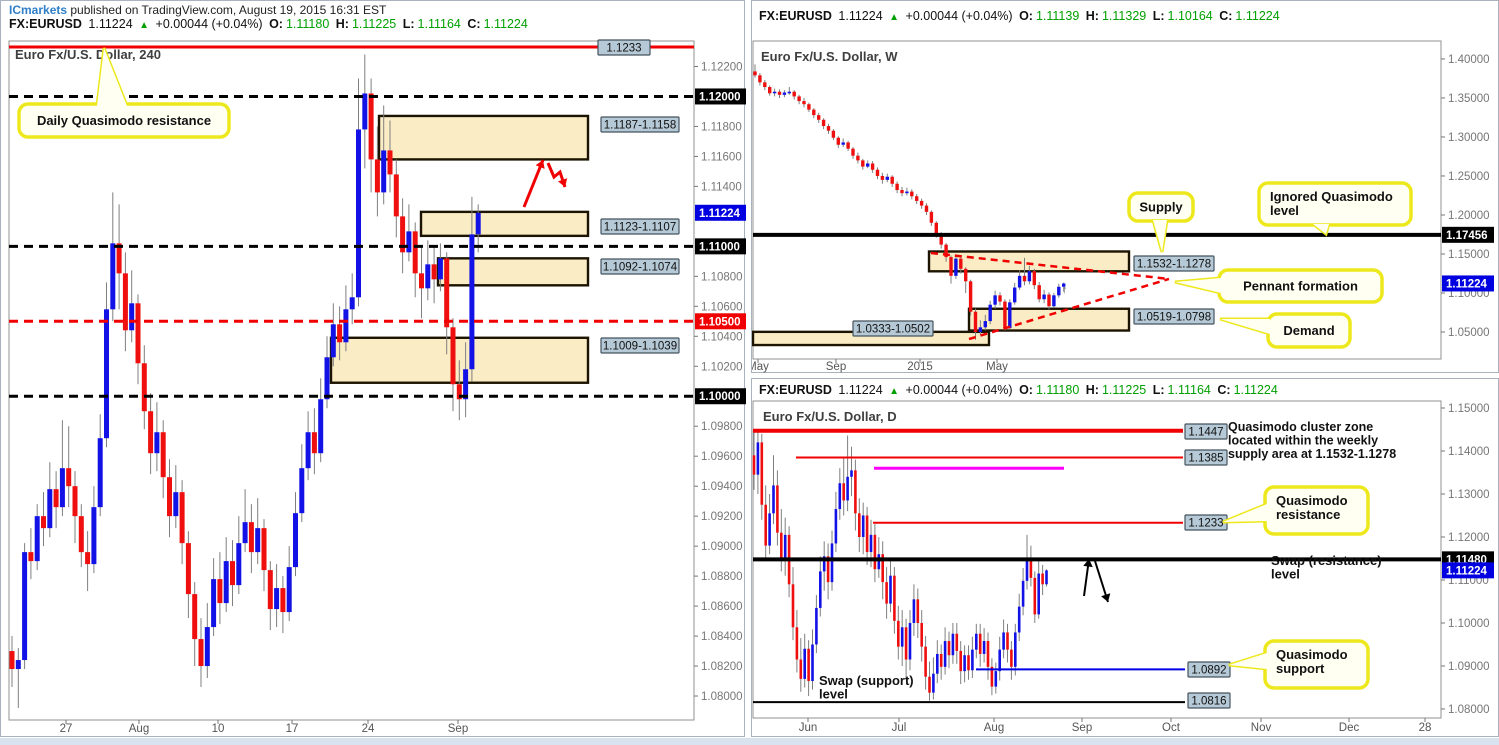  What do you see at coordinates (722, 337) in the screenshot?
I see `y-axis-label: 1.10400` at bounding box center [722, 337].